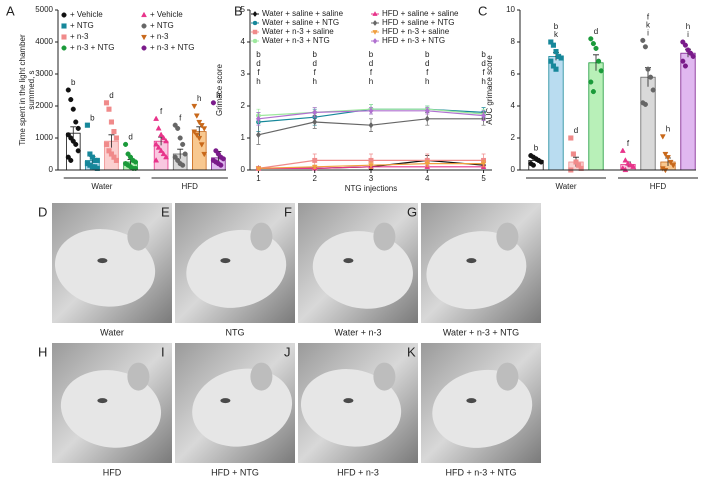  What do you see at coordinates (44, 73) in the screenshot?
I see `y-tick-label: 3000` at bounding box center [44, 73].